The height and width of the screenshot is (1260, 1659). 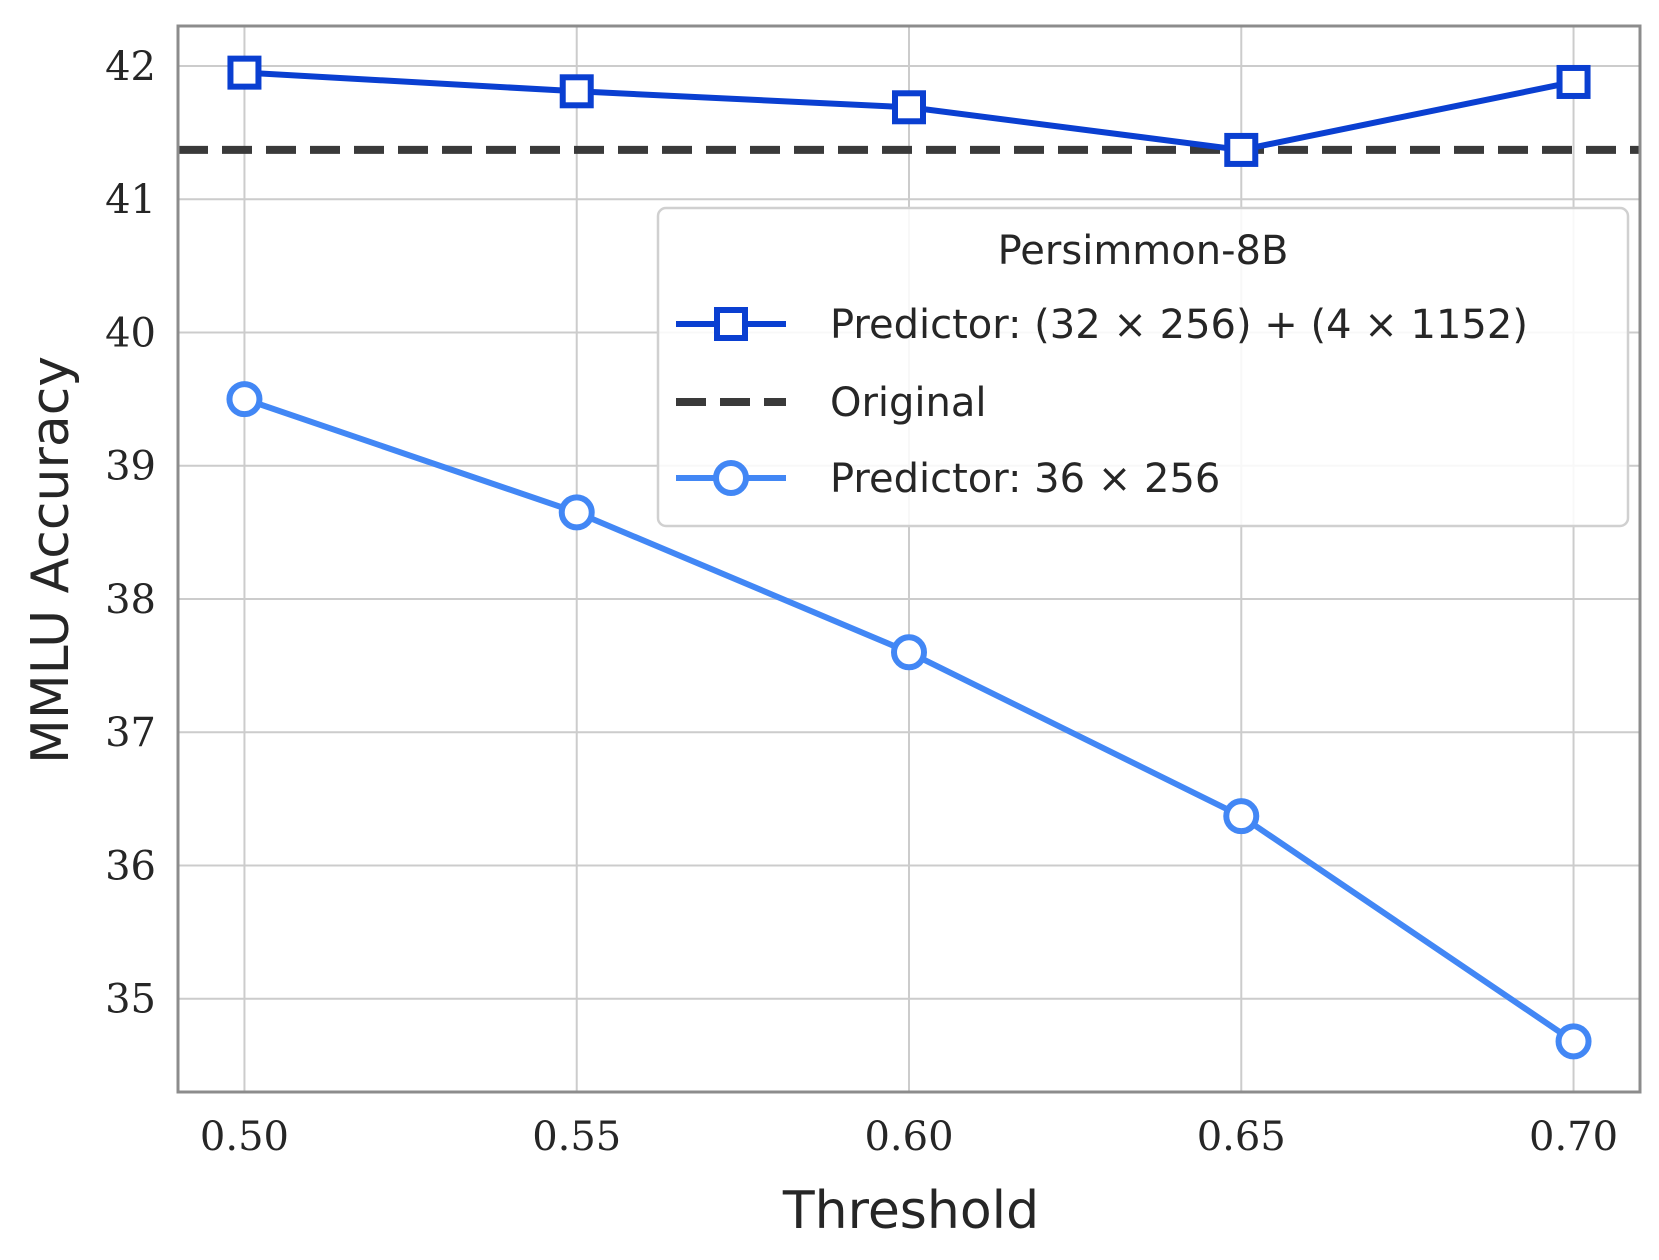 What do you see at coordinates (1573, 1137) in the screenshot?
I see `x-tick-label: 0.70` at bounding box center [1573, 1137].